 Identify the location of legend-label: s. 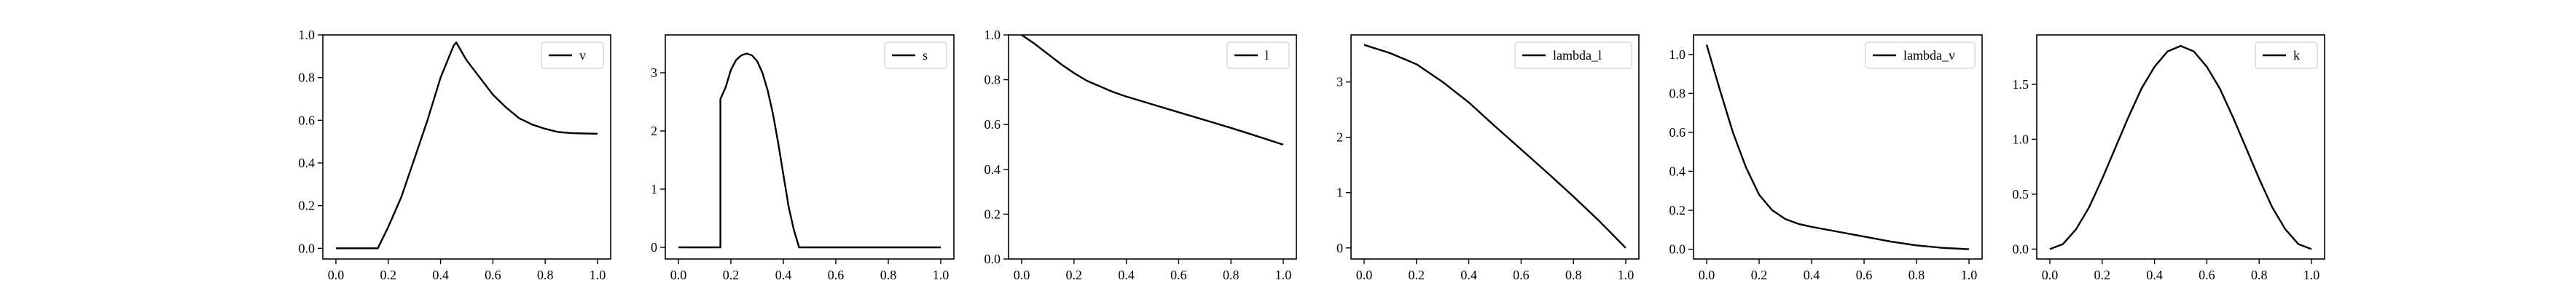
(925, 55).